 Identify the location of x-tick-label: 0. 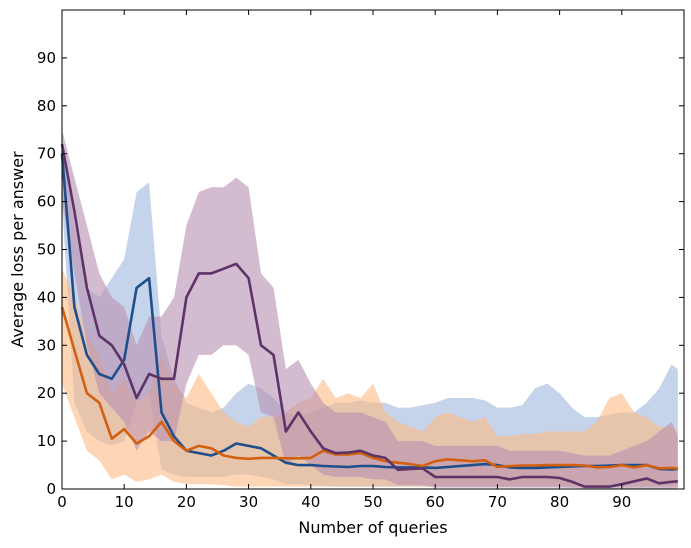
(62, 502).